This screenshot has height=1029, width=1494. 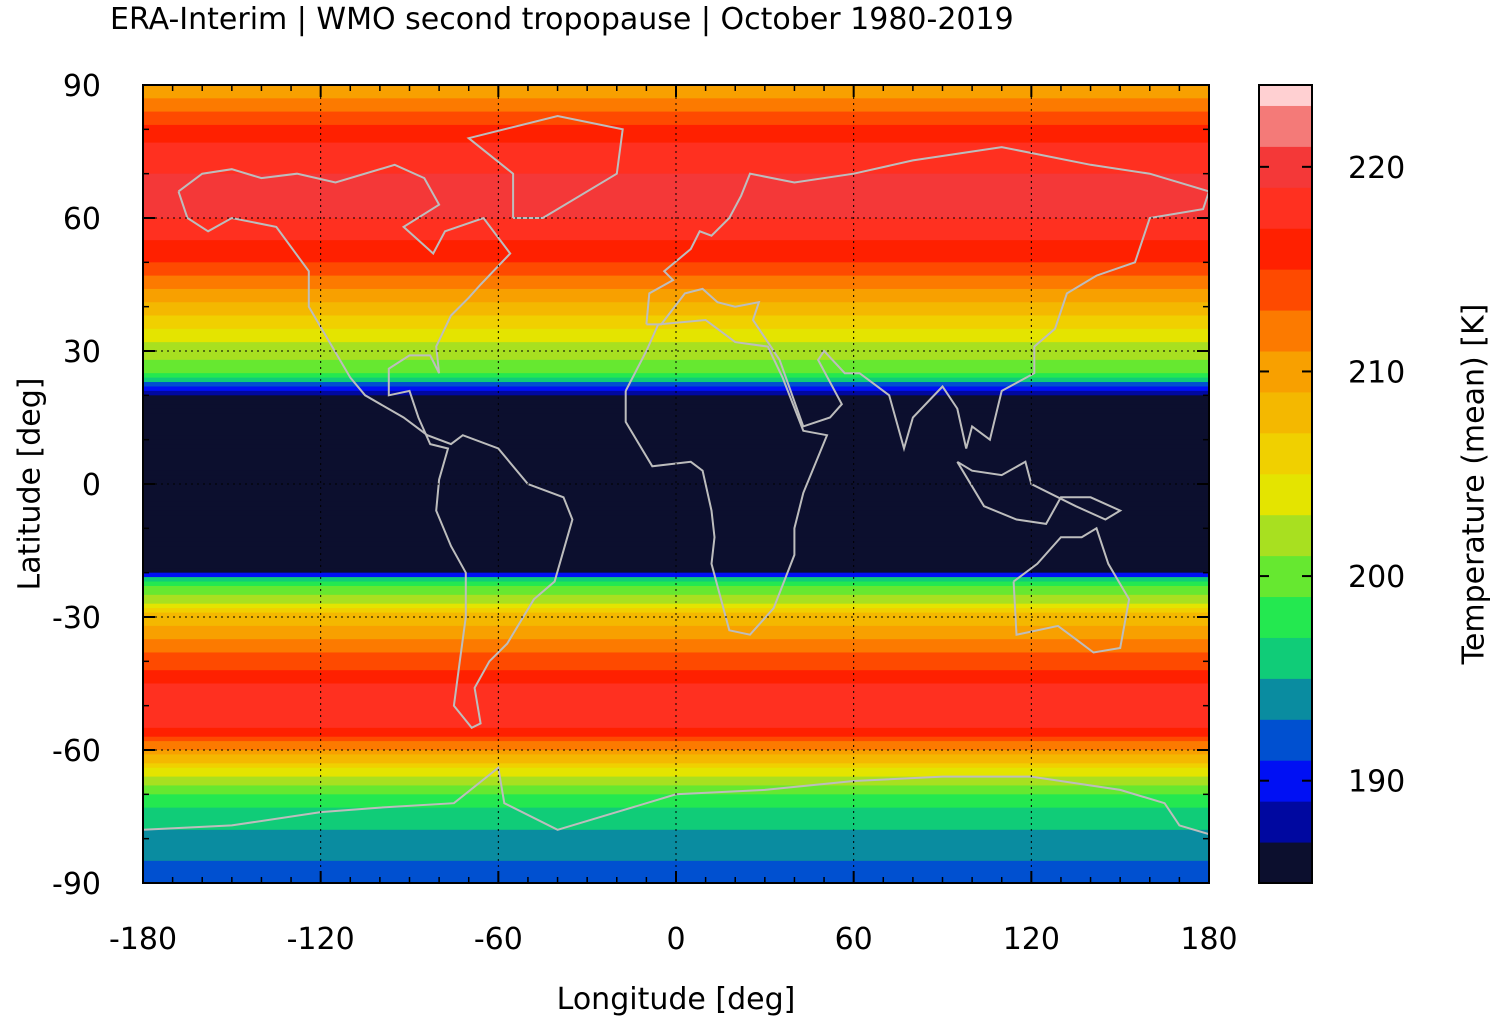 What do you see at coordinates (82, 86) in the screenshot?
I see `y-tick-label: 90` at bounding box center [82, 86].